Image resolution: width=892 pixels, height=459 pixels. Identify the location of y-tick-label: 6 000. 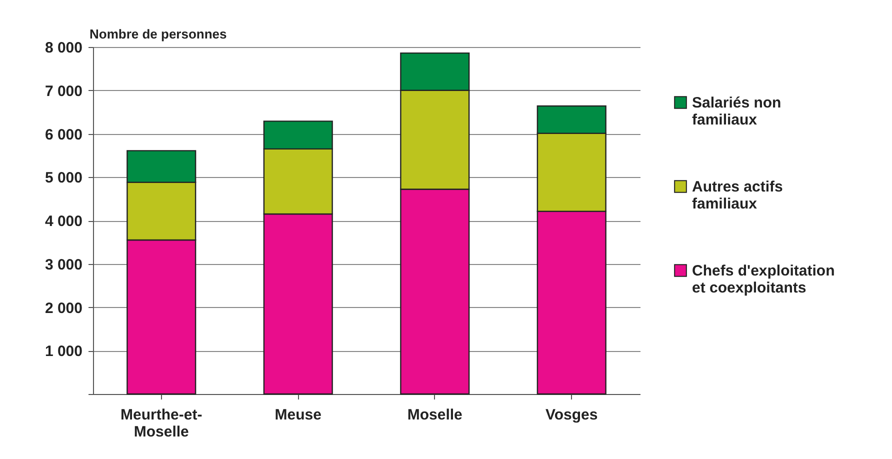
(63, 135).